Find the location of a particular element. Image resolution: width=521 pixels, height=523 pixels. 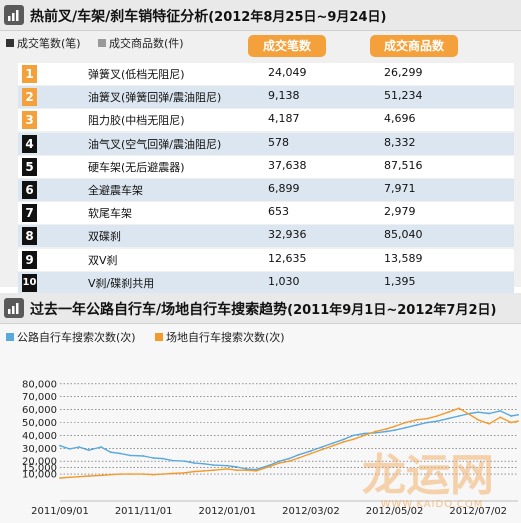

trend-legend-track: 场地自行车搜索次数(次) is located at coordinates (220, 337).